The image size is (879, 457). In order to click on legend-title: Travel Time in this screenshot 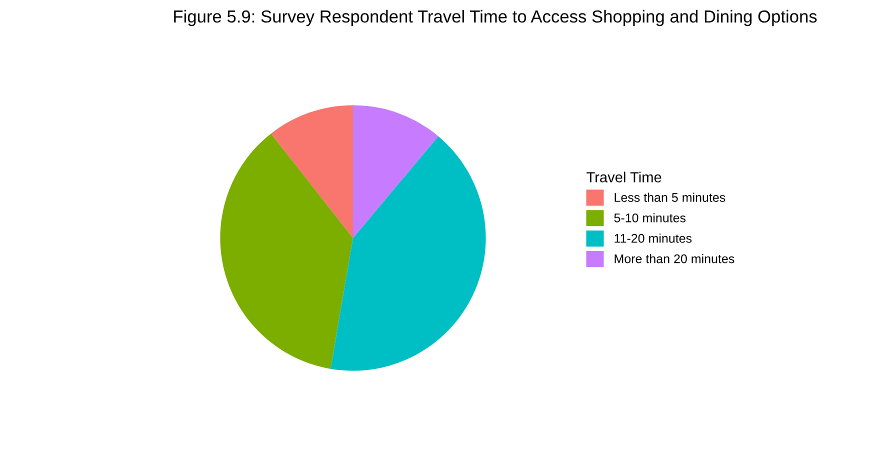, I will do `click(624, 177)`.